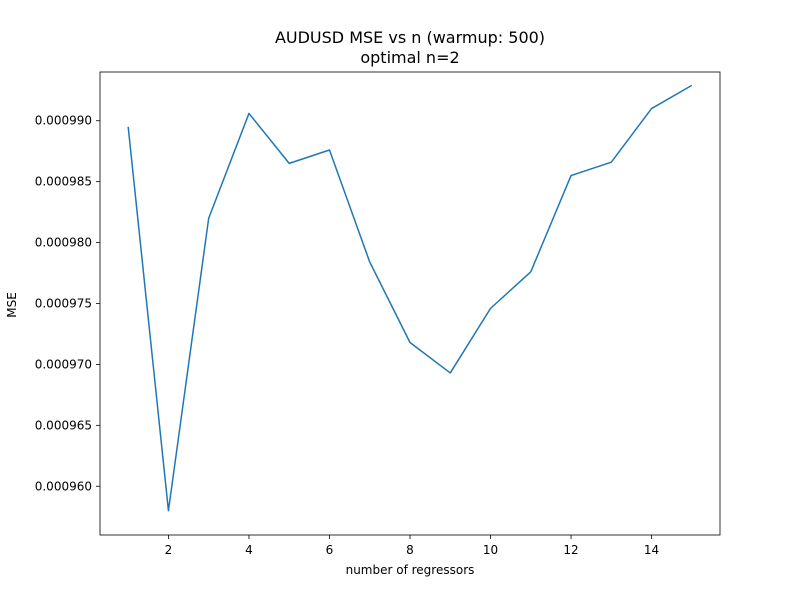  Describe the element at coordinates (410, 570) in the screenshot. I see `x-axis-label: number of regressors` at that location.